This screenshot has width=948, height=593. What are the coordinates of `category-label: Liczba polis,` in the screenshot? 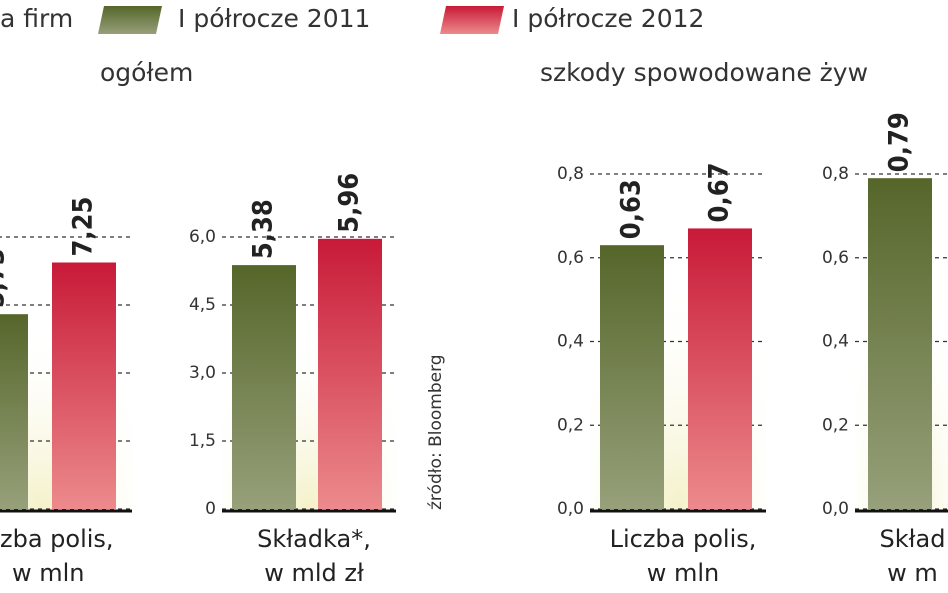 It's located at (683, 539).